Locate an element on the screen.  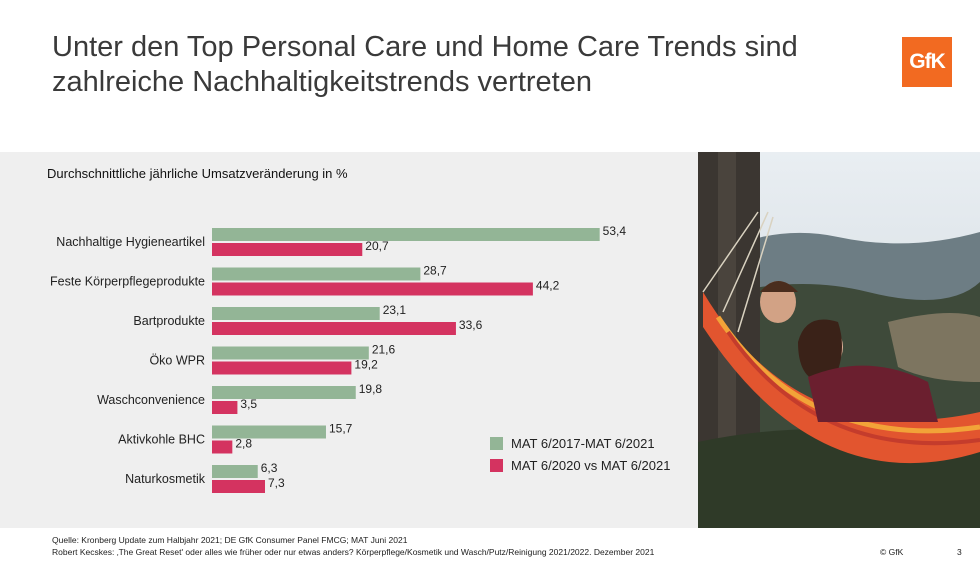
data-label-series2: 7,3 is located at coordinates (276, 483).